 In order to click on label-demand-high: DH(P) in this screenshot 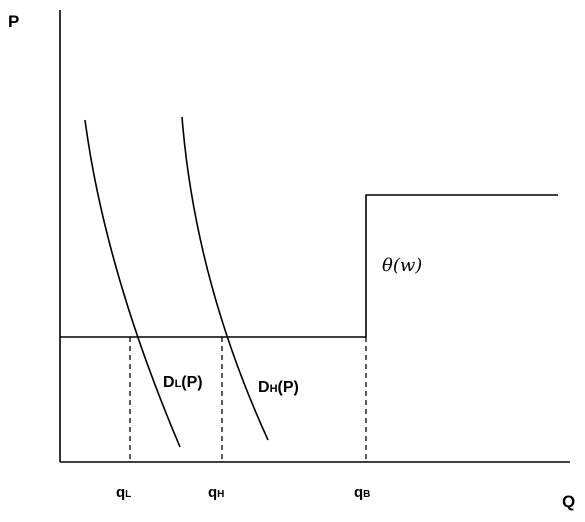, I will do `click(278, 387)`.